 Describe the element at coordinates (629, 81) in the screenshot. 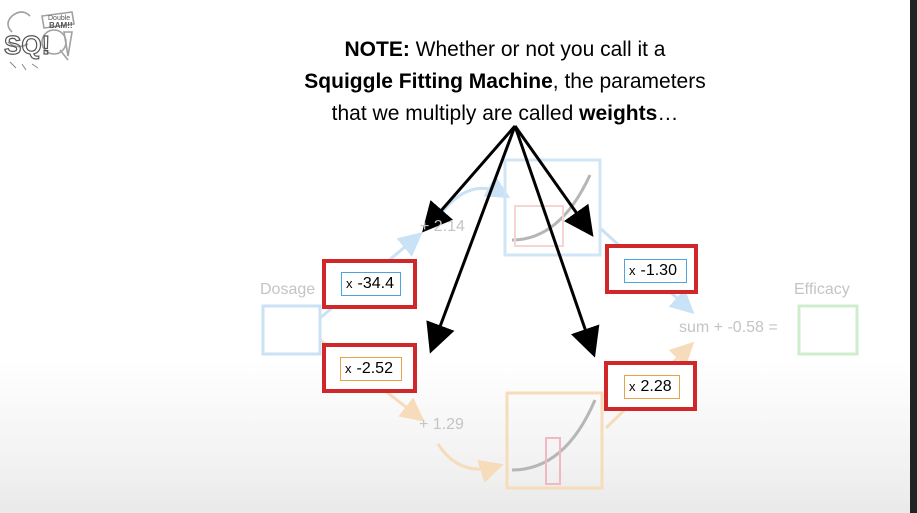

I see `note-part2: , the parameters` at that location.